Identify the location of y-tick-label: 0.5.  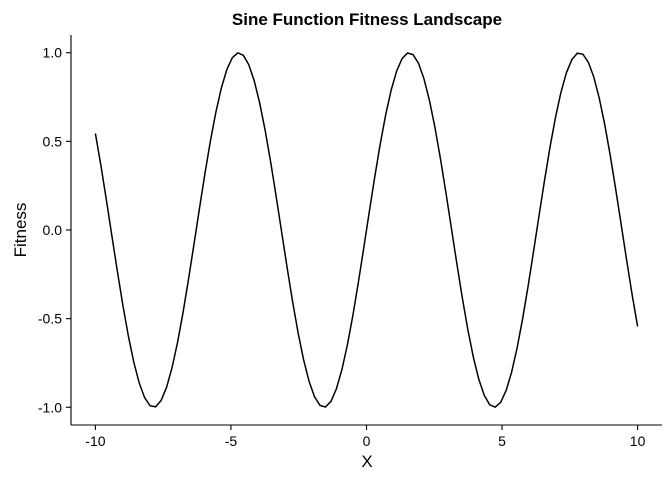
(53, 141).